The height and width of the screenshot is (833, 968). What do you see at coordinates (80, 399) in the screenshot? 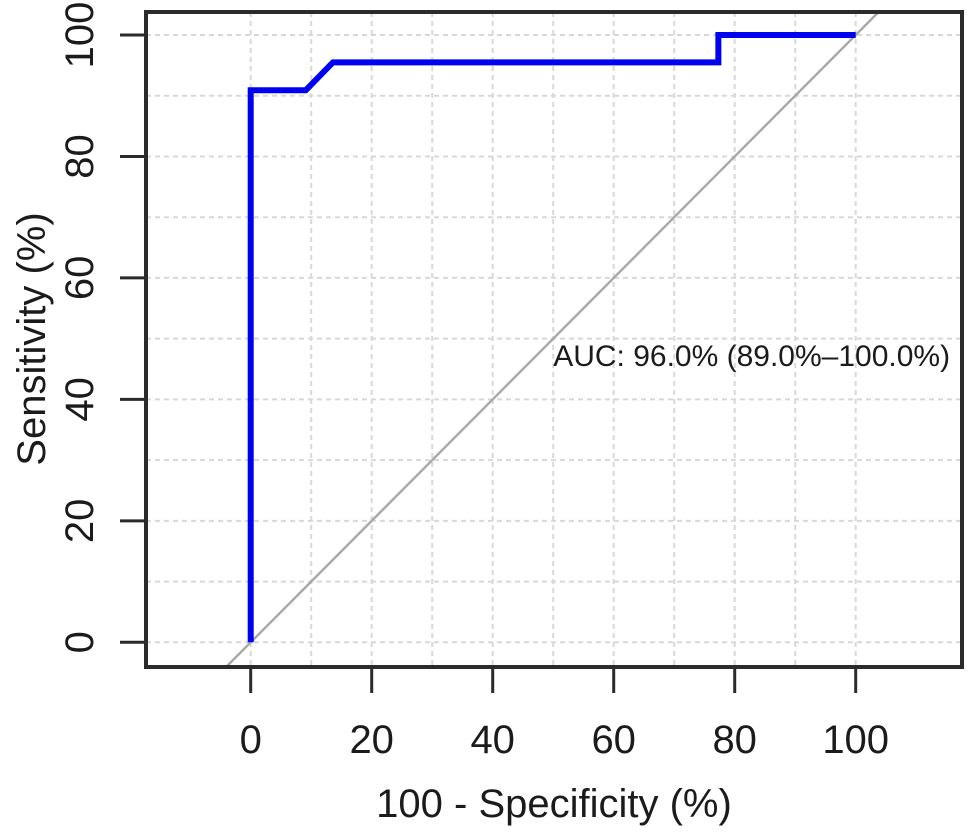
I see `y-tick-label: 40` at bounding box center [80, 399].